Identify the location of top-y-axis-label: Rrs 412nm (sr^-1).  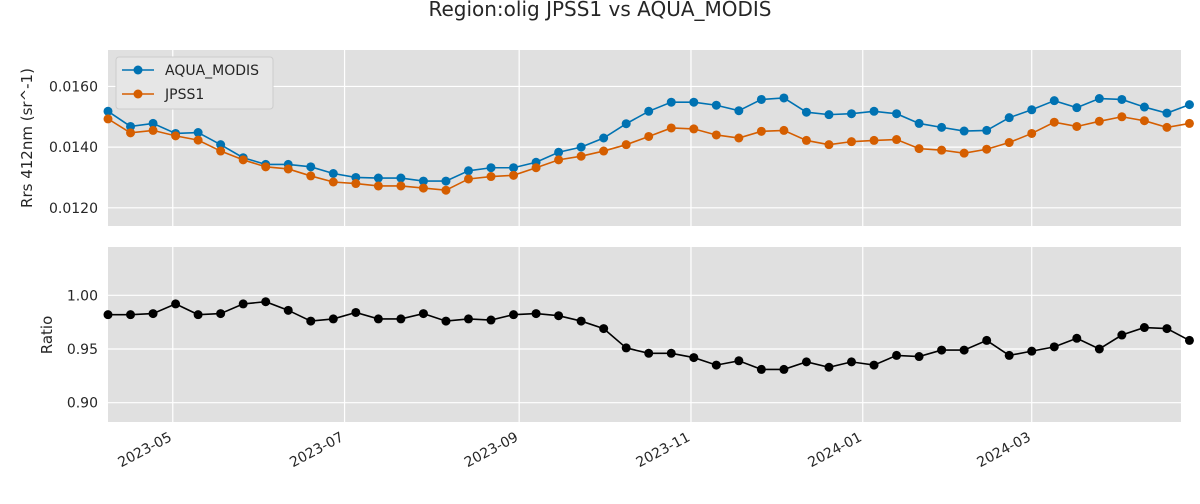
(27, 138).